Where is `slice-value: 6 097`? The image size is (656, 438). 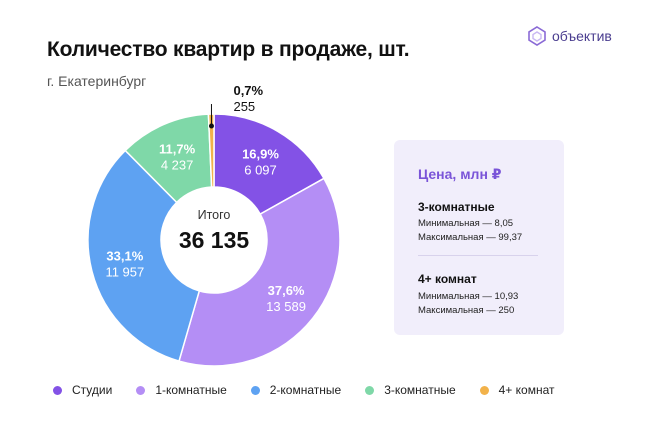
slice-value: 6 097 is located at coordinates (260, 170).